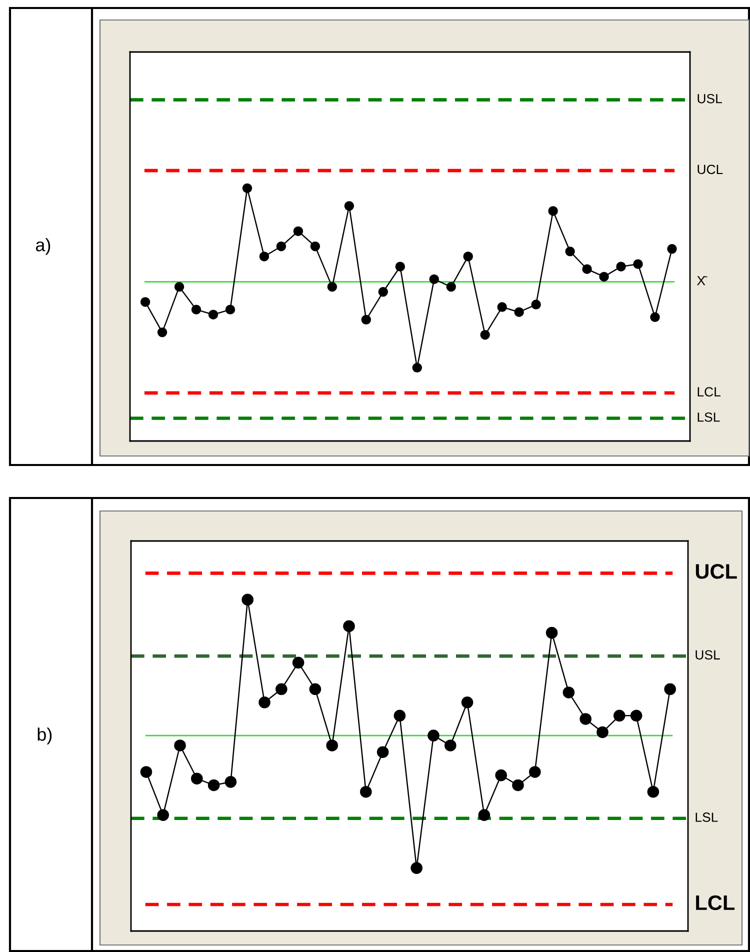 Image resolution: width=750 pixels, height=952 pixels. What do you see at coordinates (702, 281) in the screenshot?
I see `ref-line-label: X̄` at bounding box center [702, 281].